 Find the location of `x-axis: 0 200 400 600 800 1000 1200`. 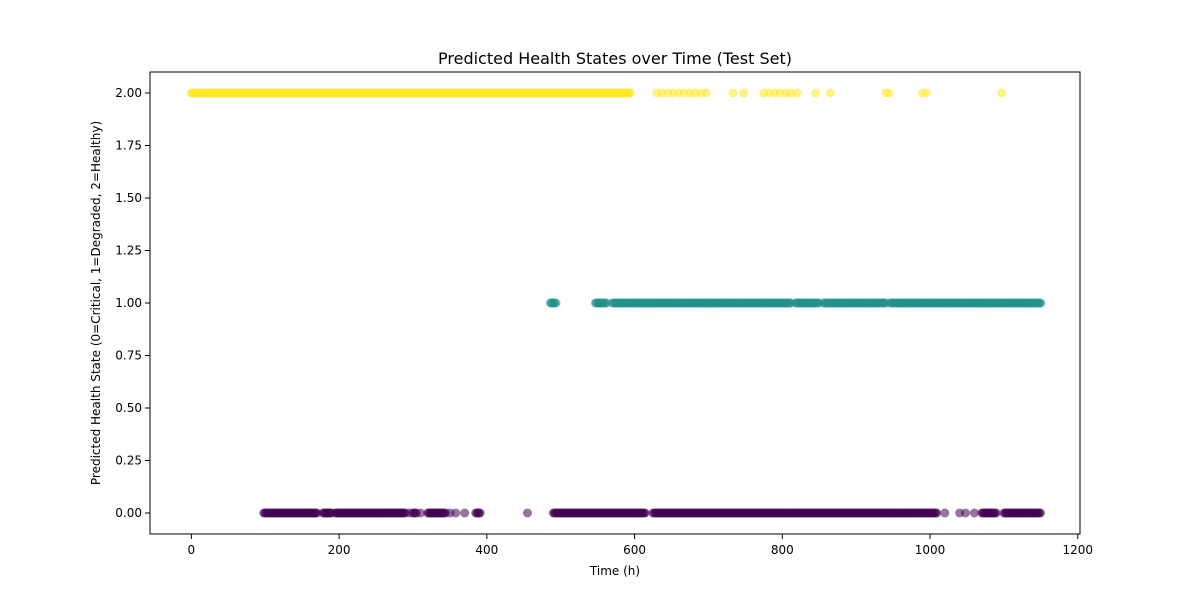

x-axis: 0 200 400 600 800 1000 1200 is located at coordinates (641, 545).